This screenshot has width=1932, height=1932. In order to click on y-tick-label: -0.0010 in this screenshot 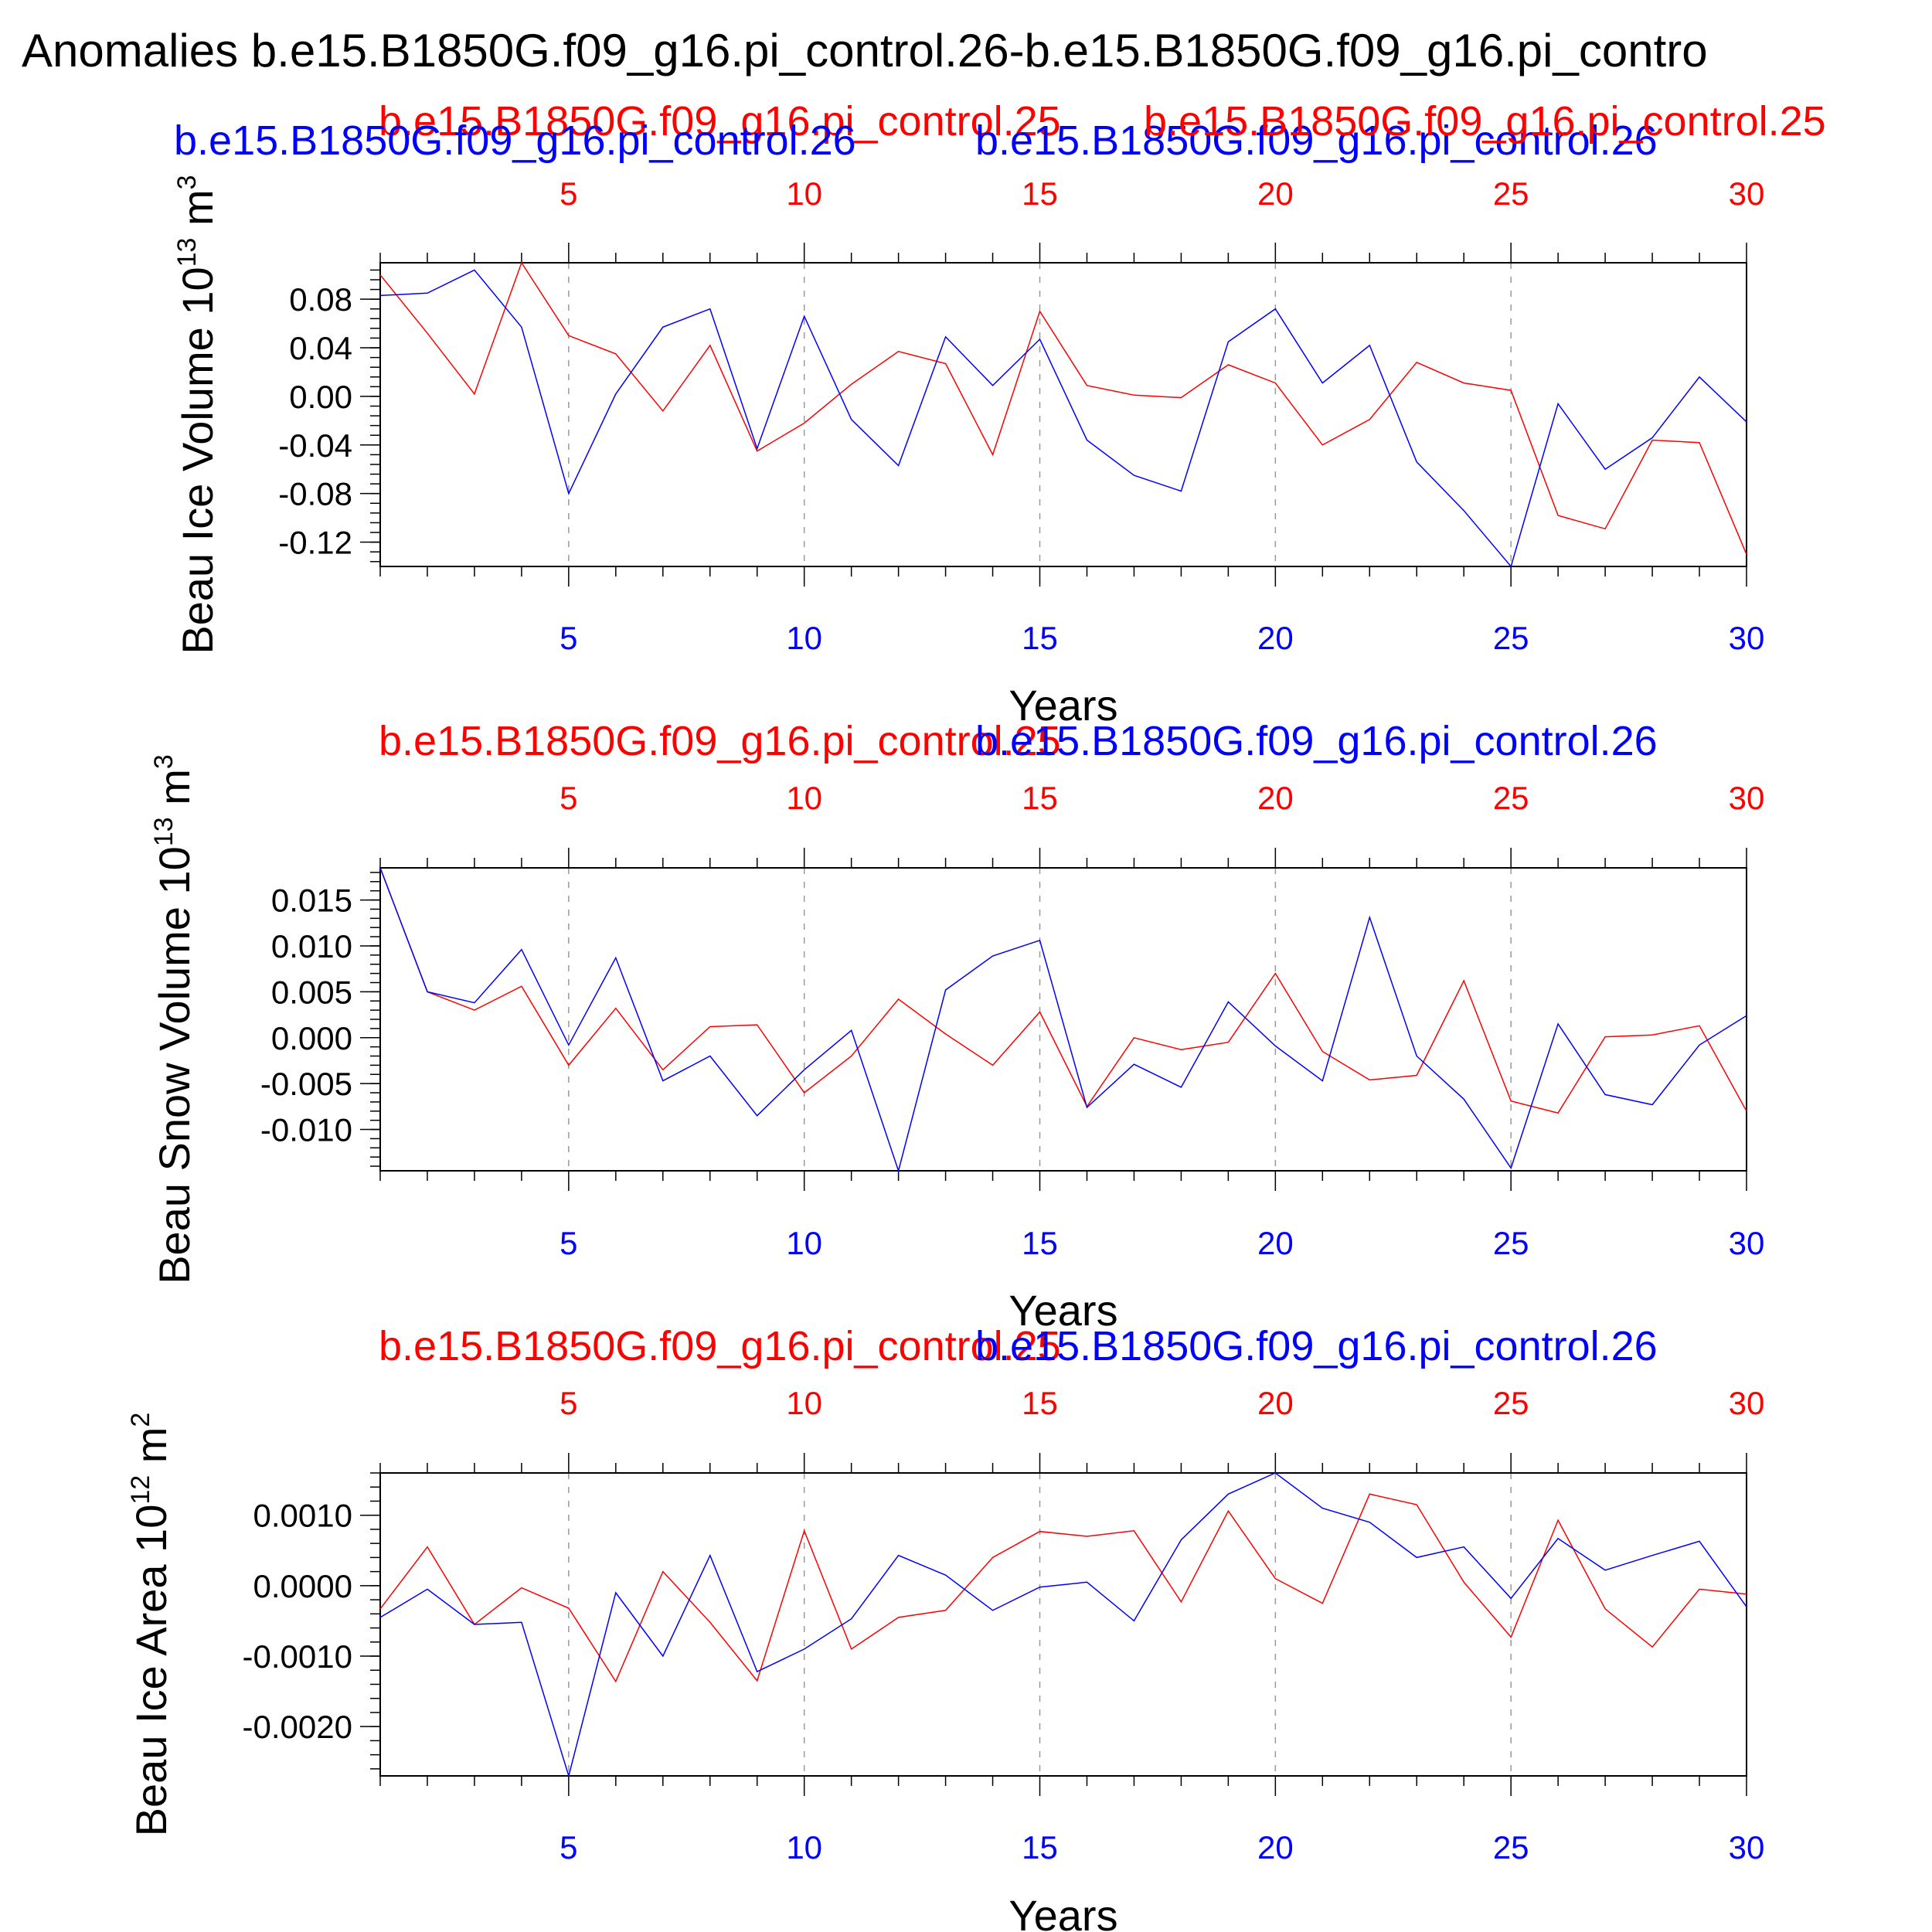, I will do `click(298, 1657)`.